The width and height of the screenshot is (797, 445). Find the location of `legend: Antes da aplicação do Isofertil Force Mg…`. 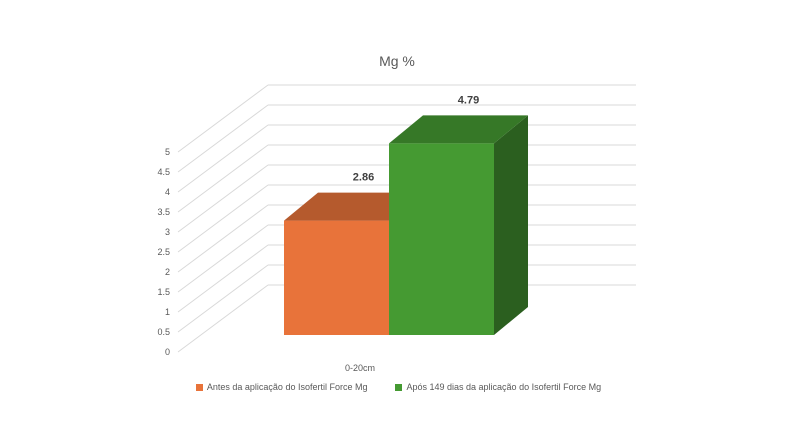

legend: Antes da aplicação do Isofertil Force Mg… is located at coordinates (398, 387).